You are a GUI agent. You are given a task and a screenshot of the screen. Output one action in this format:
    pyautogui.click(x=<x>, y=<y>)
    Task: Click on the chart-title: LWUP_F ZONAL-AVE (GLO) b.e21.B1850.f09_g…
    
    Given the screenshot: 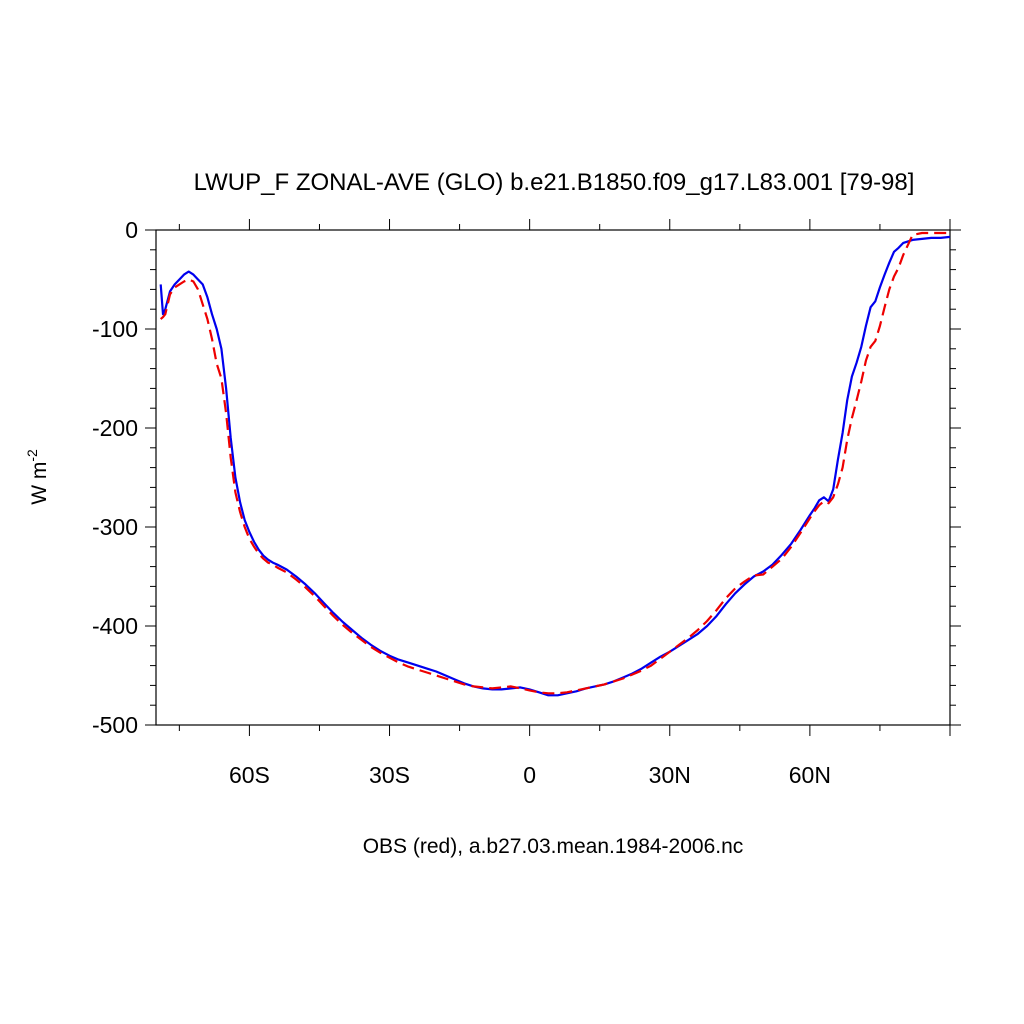 What is the action you would take?
    pyautogui.click(x=554, y=182)
    